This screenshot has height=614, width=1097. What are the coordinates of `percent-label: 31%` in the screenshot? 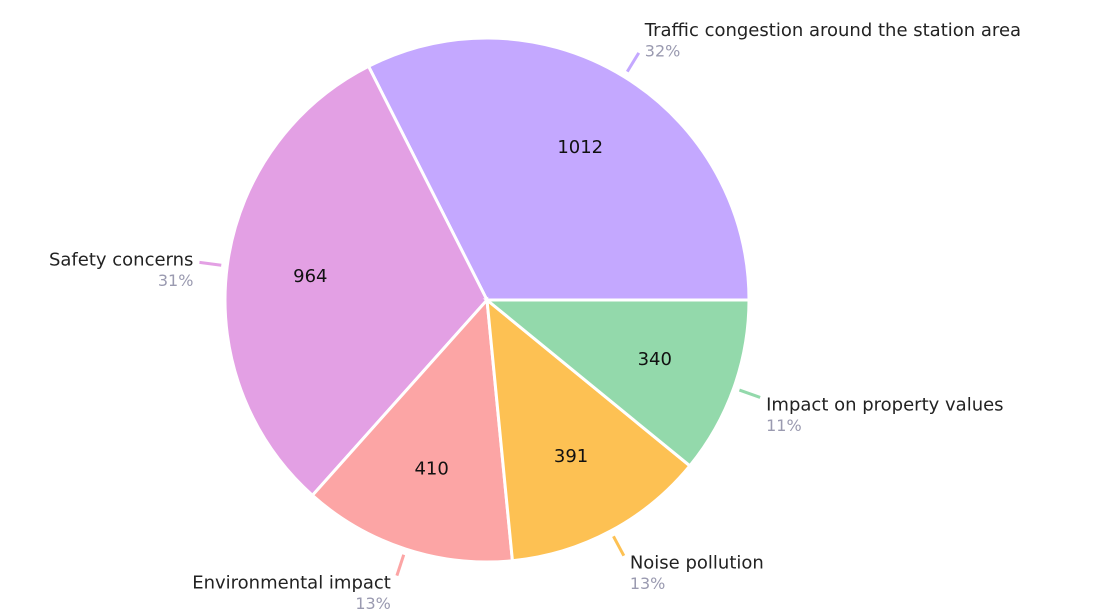 It's located at (176, 280).